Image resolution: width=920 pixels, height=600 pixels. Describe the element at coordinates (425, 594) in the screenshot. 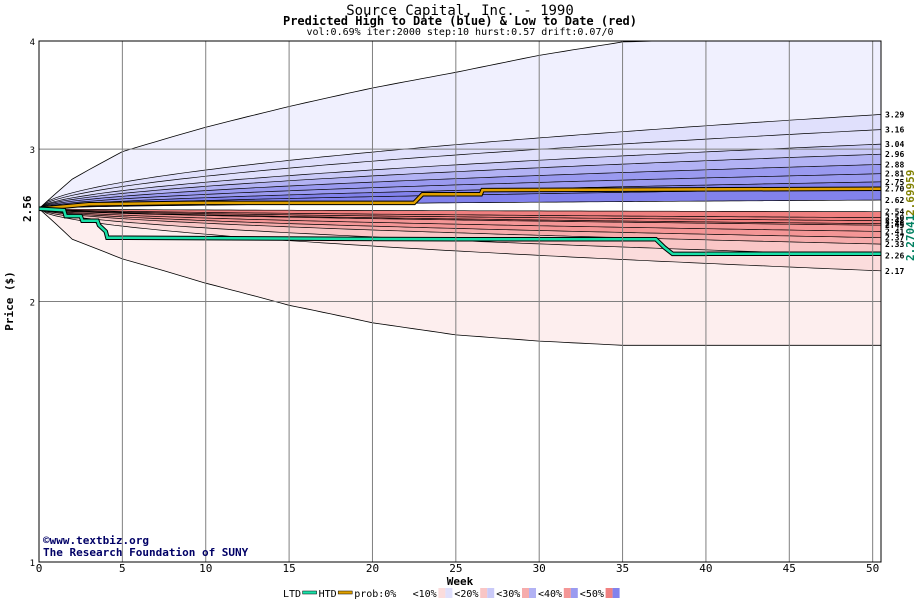

I see `legend-bin-label: <10%` at that location.